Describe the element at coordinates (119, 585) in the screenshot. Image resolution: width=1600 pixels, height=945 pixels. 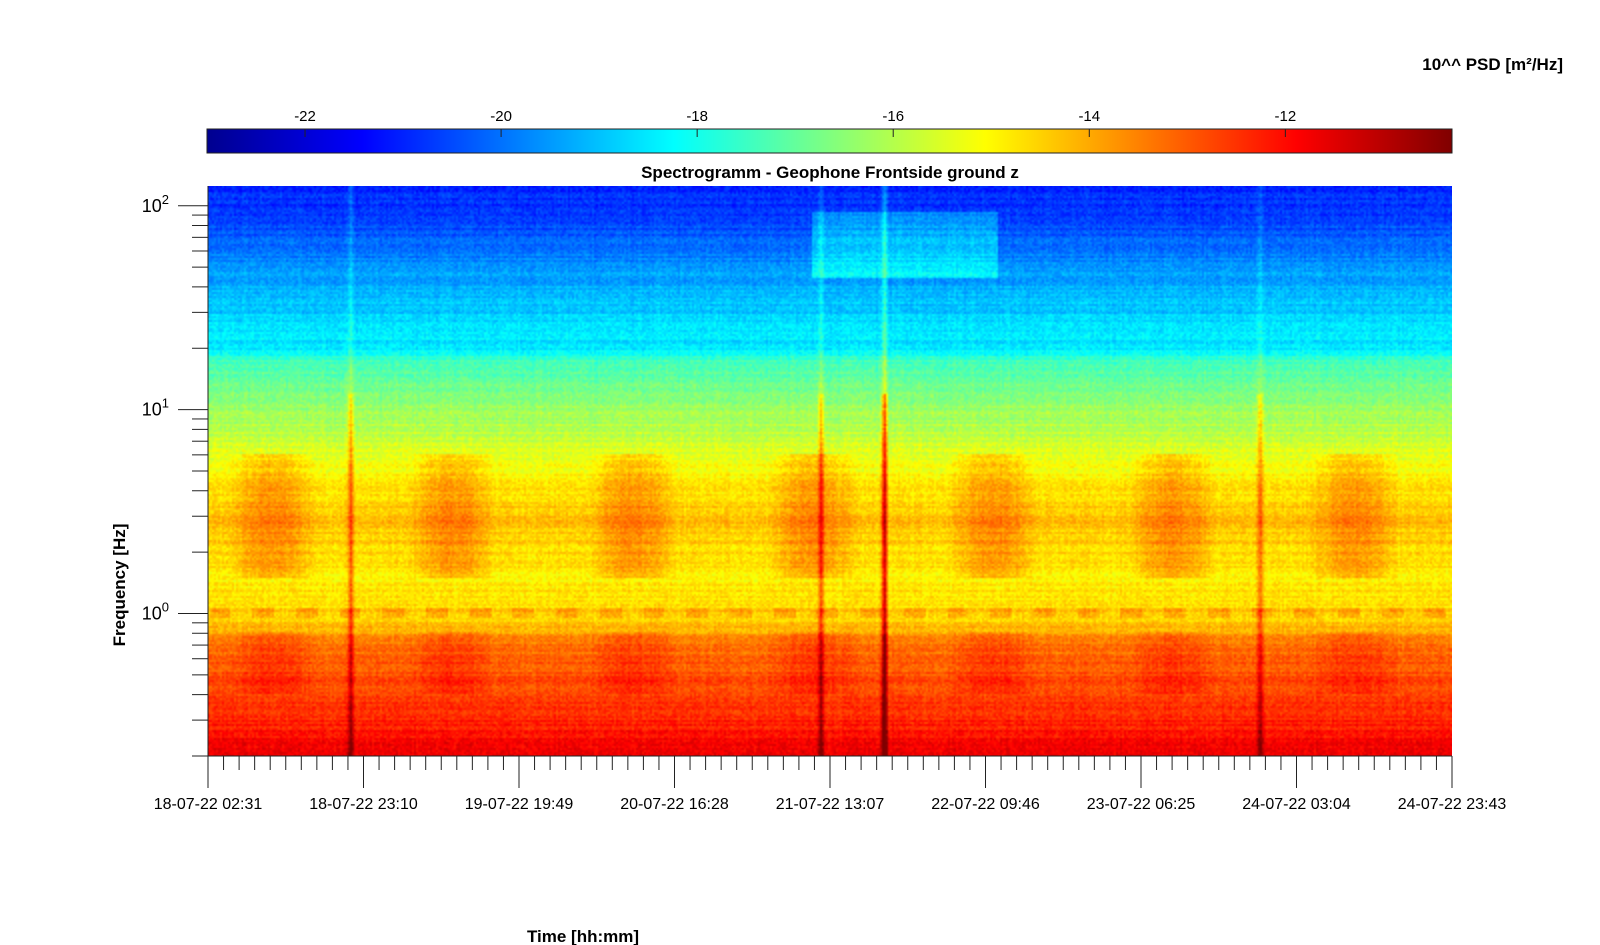
I see `y-axis-label: Frequency [Hz]` at that location.